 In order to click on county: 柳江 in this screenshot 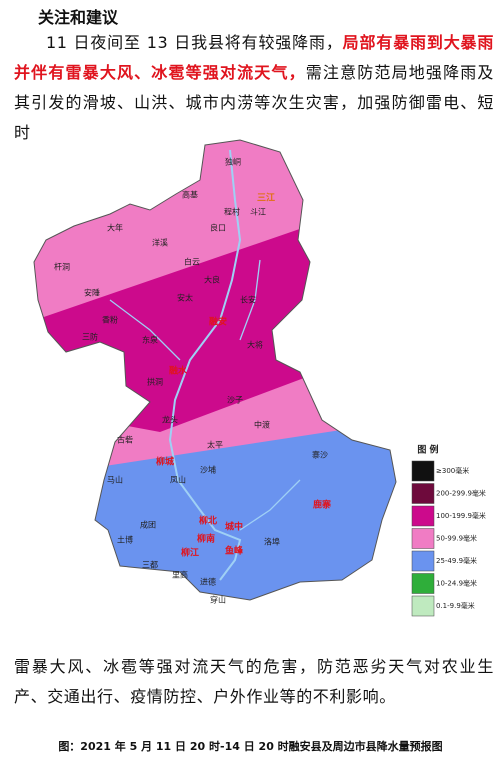, I will do `click(190, 553)`.